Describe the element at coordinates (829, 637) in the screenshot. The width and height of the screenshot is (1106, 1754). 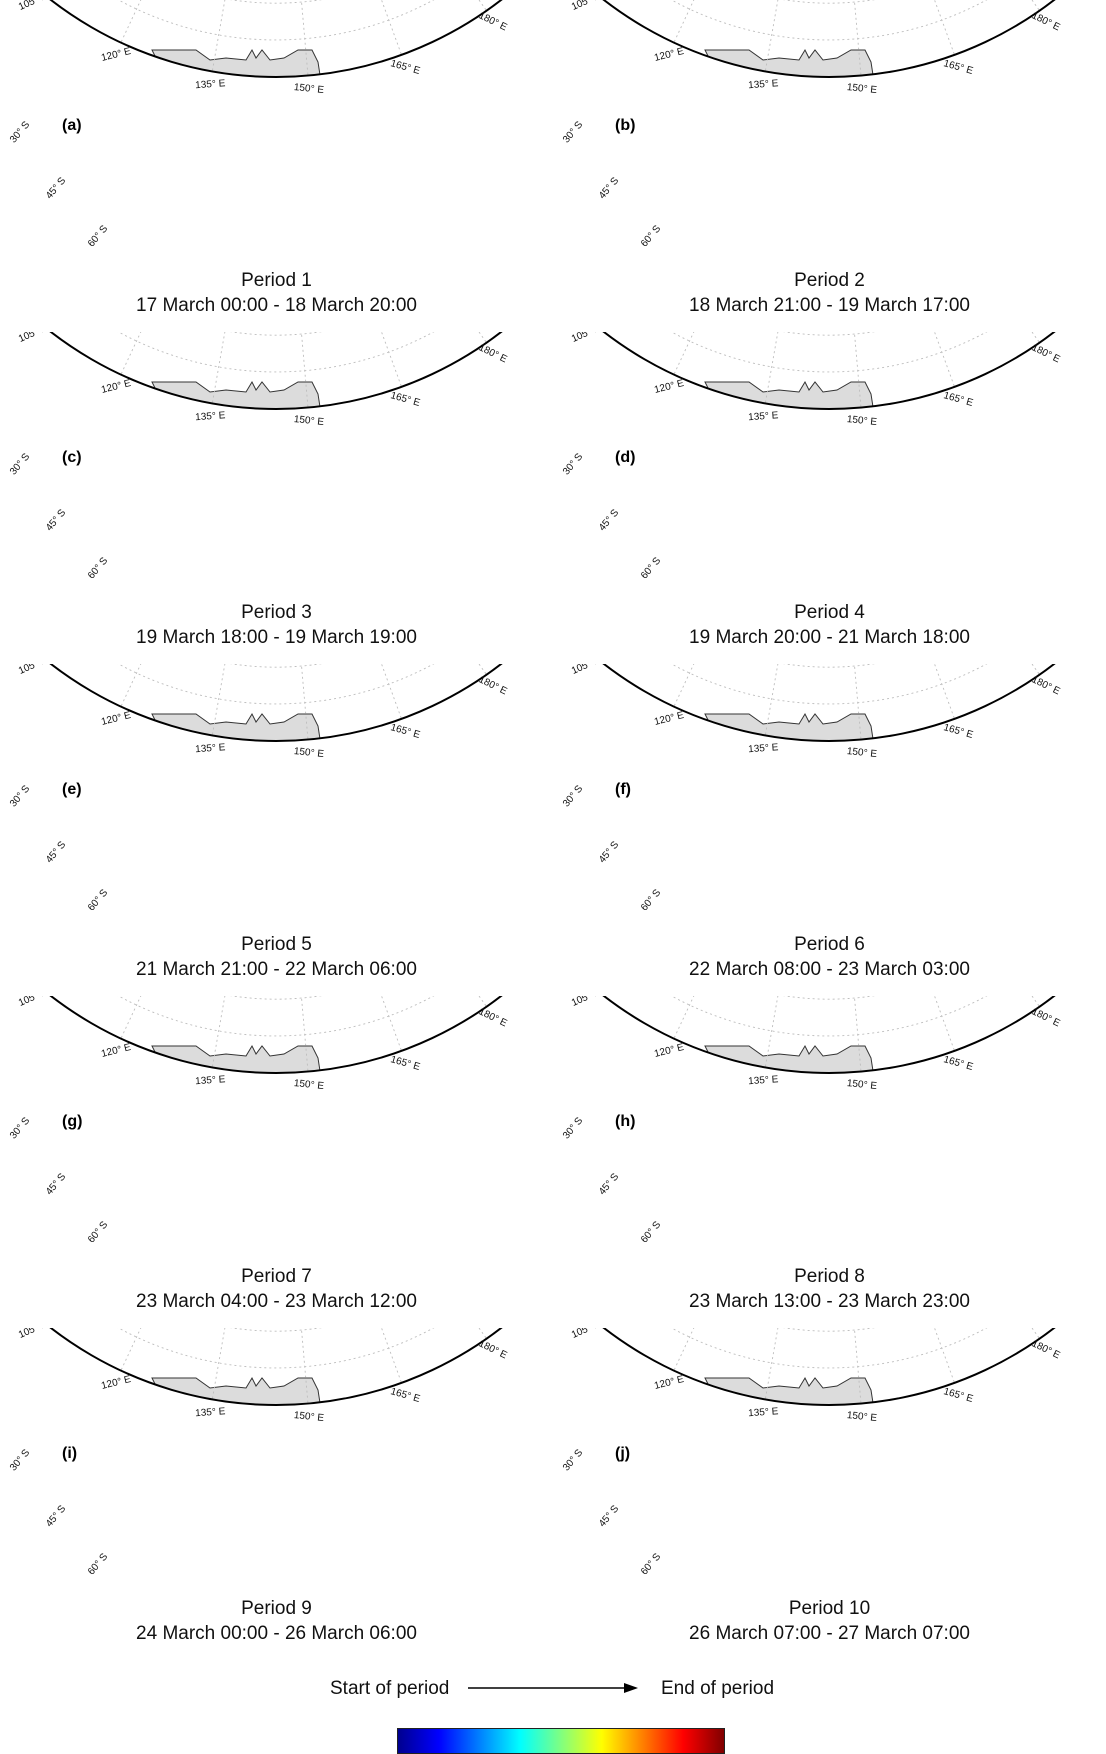
I see `period-dates: 19 March 20:00 - 21 March 18:00` at that location.